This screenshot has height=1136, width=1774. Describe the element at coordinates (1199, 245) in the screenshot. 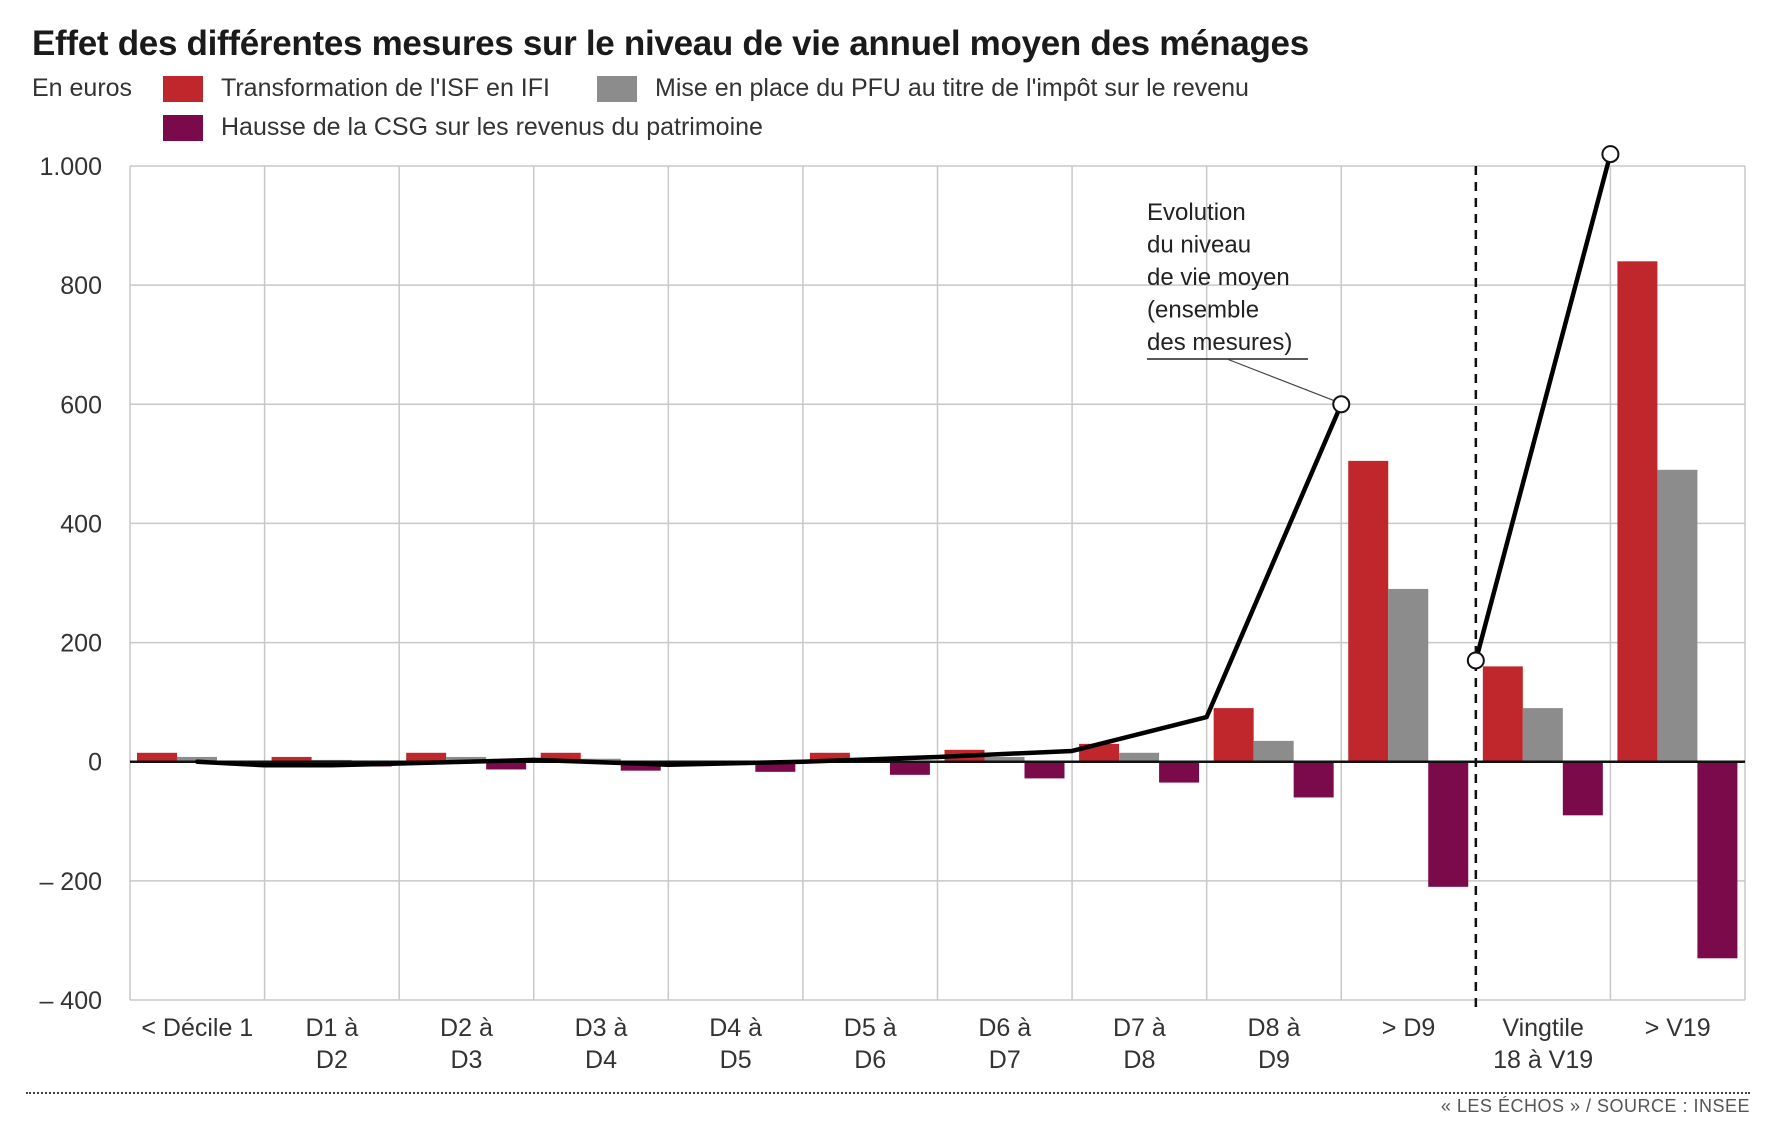

I see `annotation-text: du niveau` at that location.